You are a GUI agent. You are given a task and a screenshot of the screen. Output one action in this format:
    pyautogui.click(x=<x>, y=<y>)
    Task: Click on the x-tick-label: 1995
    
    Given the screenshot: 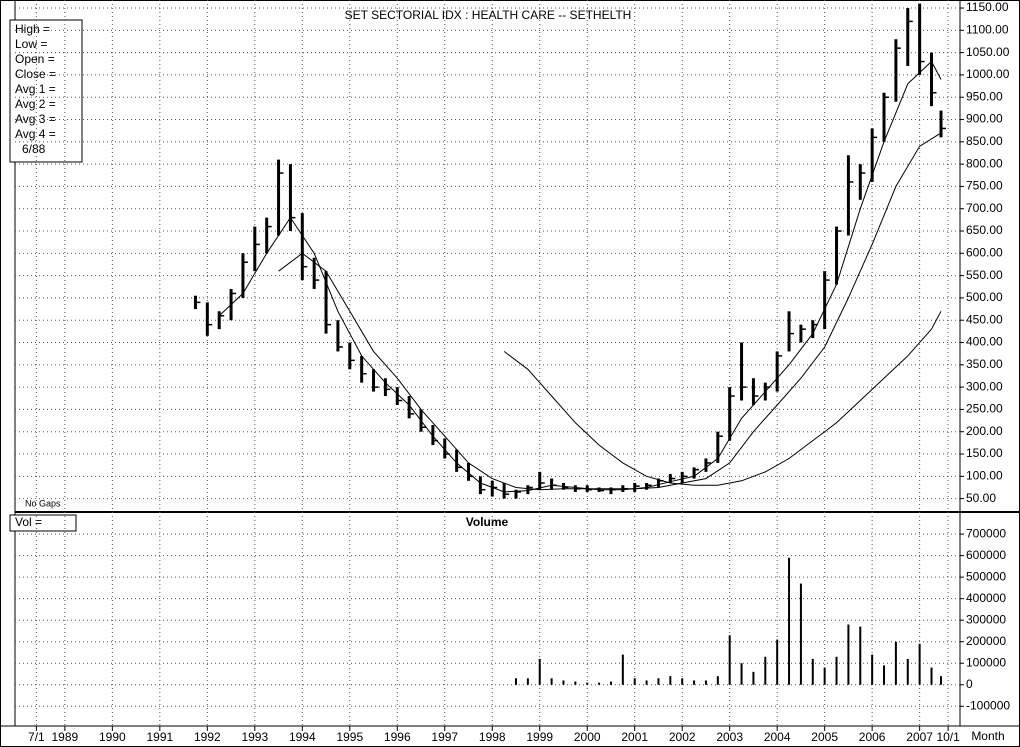 What is the action you would take?
    pyautogui.click(x=349, y=737)
    